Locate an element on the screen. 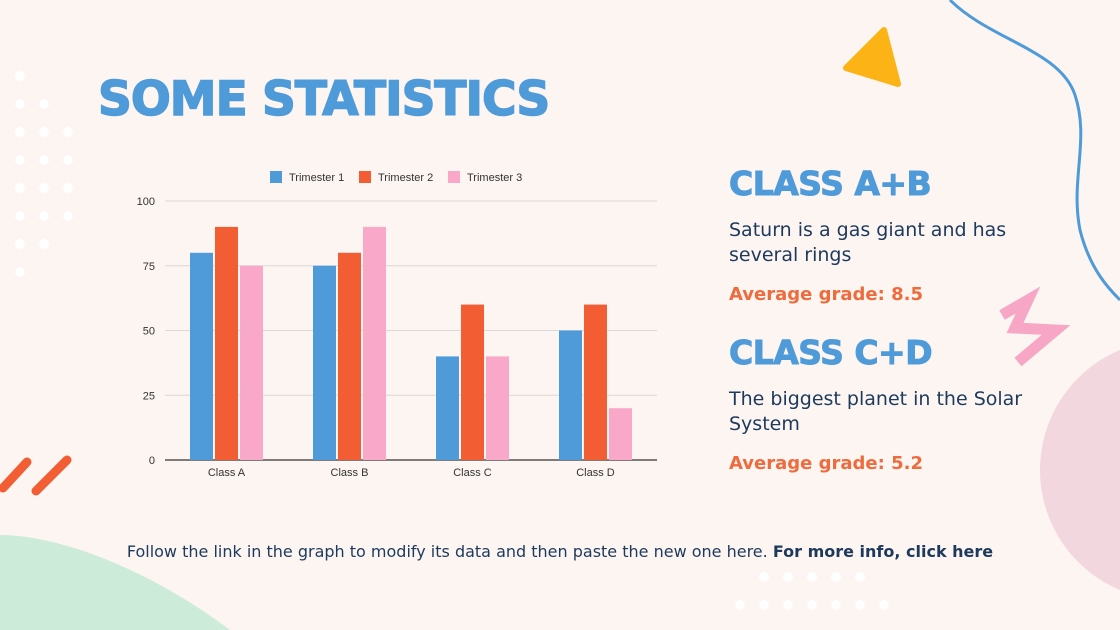 The height and width of the screenshot is (630, 1120). dot-pattern-left is located at coordinates (44, 174).